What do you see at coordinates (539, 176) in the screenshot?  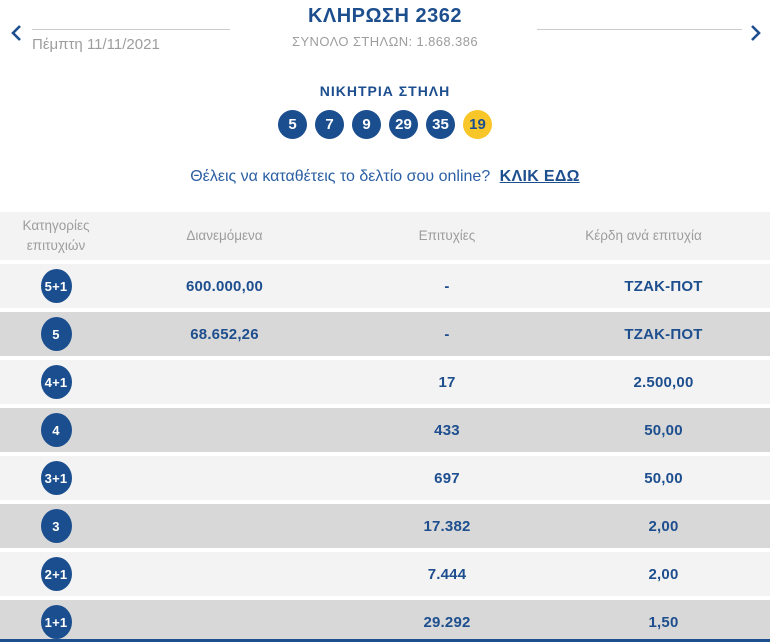 I see `click-here-link: ΚΛΙΚ ΕΔΩ` at bounding box center [539, 176].